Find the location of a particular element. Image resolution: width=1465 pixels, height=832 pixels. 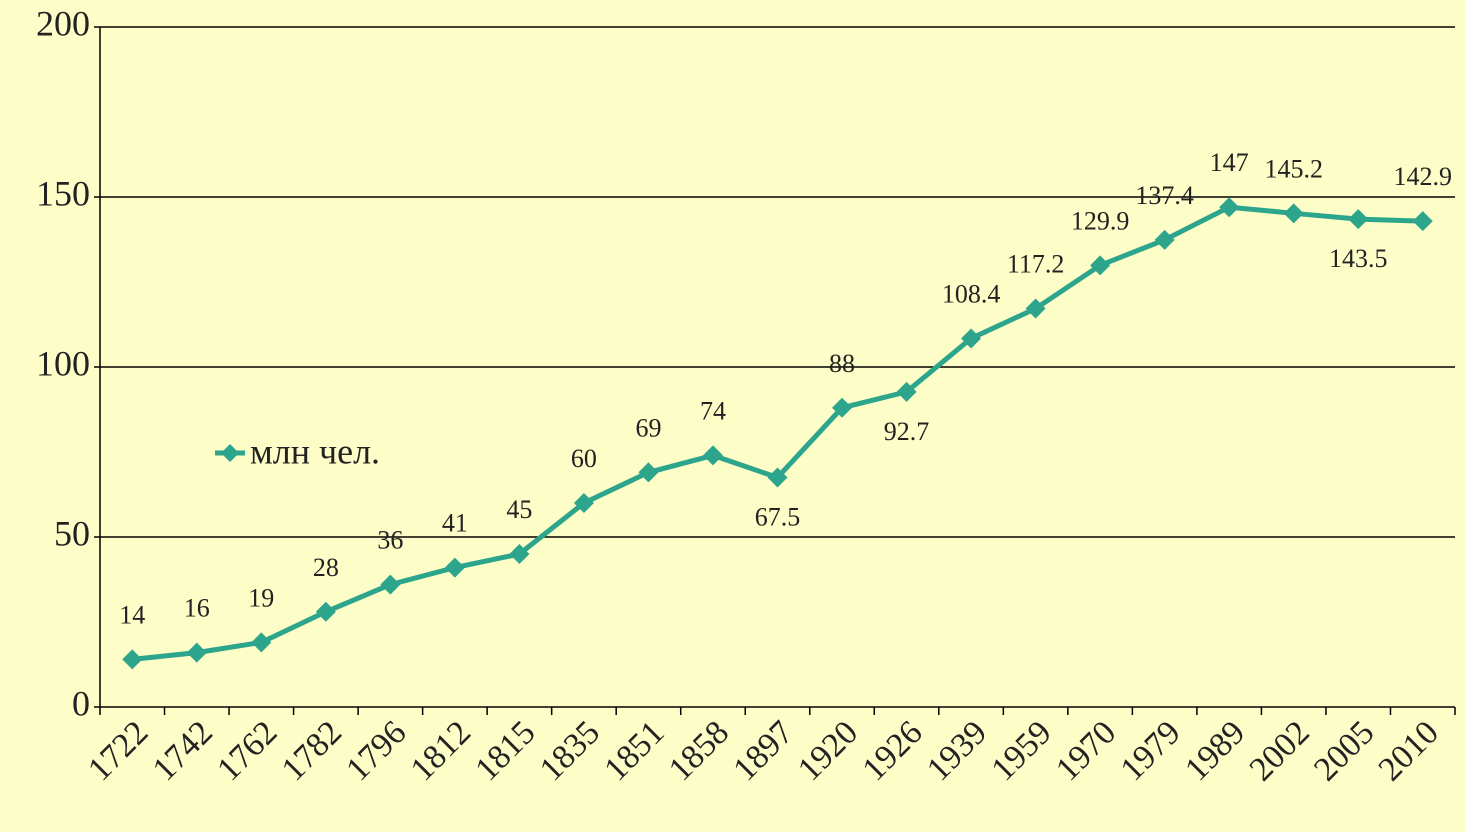

x-tick-label: 1762 is located at coordinates (247, 751).